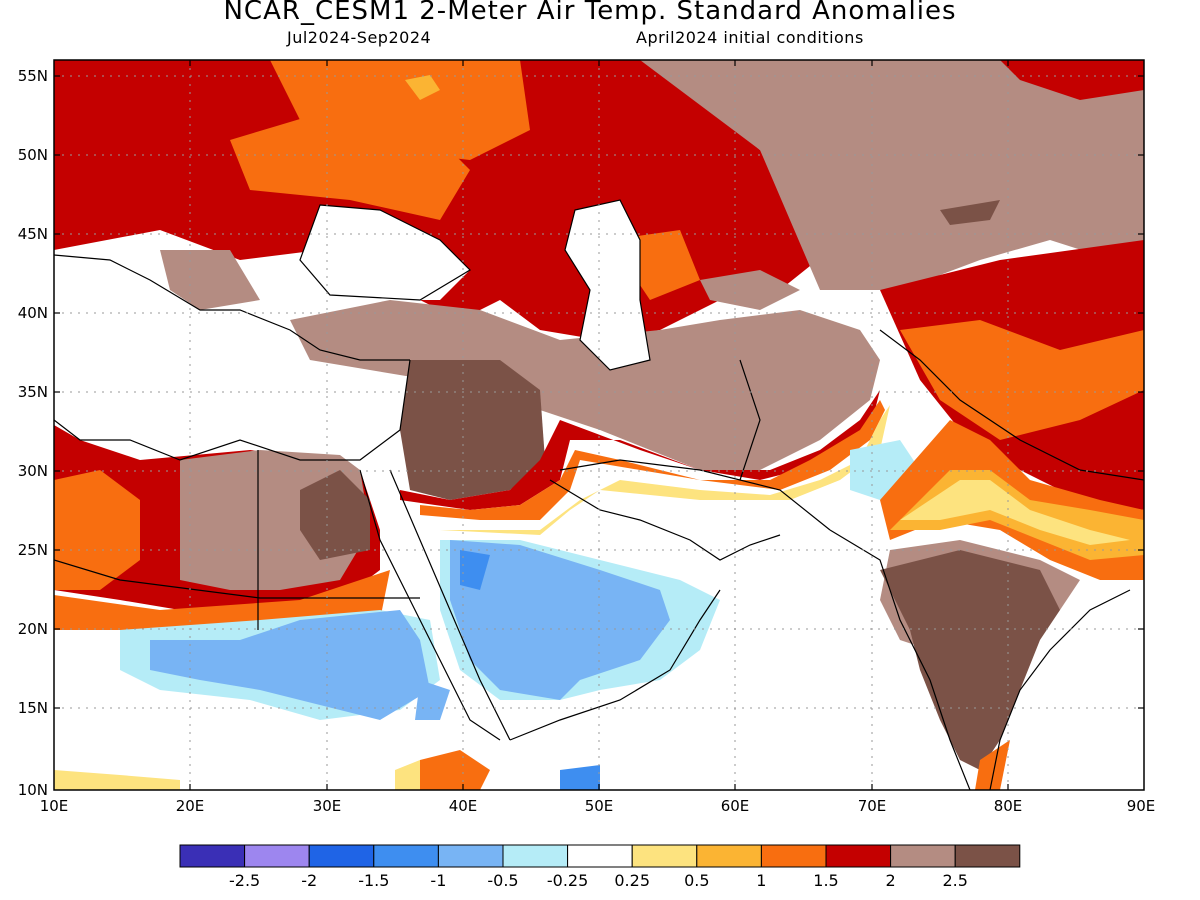 This screenshot has height=900, width=1200. Describe the element at coordinates (632, 880) in the screenshot. I see `colorbar-label: 0.25` at that location.